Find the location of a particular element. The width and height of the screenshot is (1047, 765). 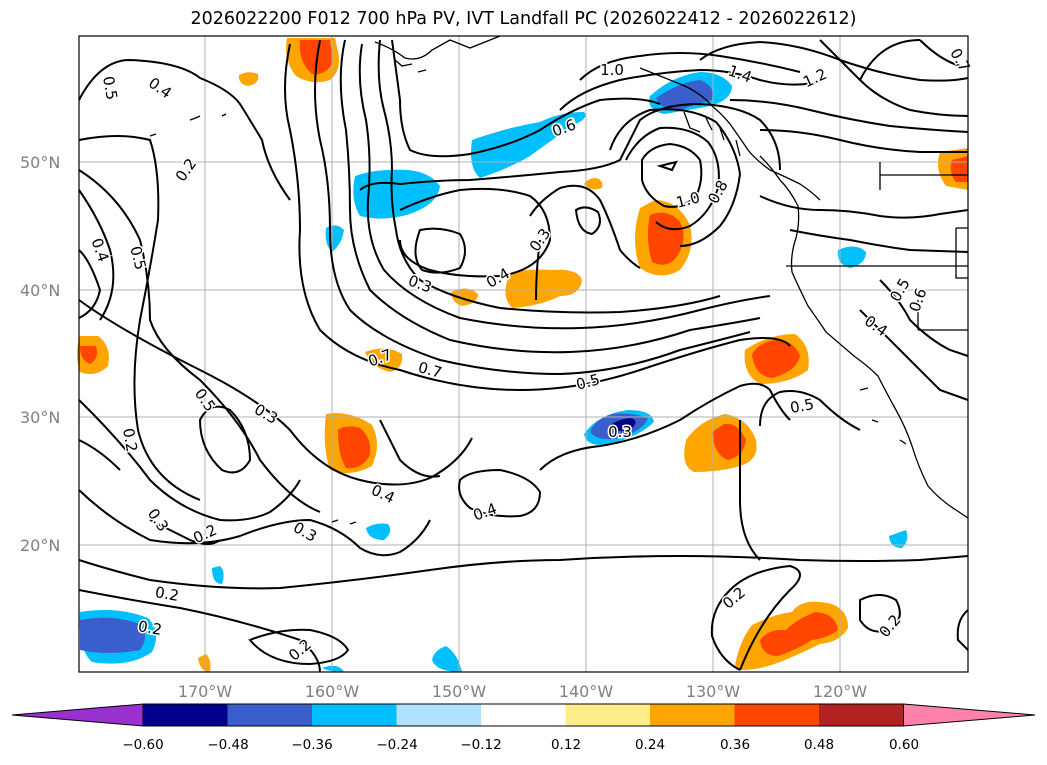

colorbar-tick: 0.24 is located at coordinates (650, 745).